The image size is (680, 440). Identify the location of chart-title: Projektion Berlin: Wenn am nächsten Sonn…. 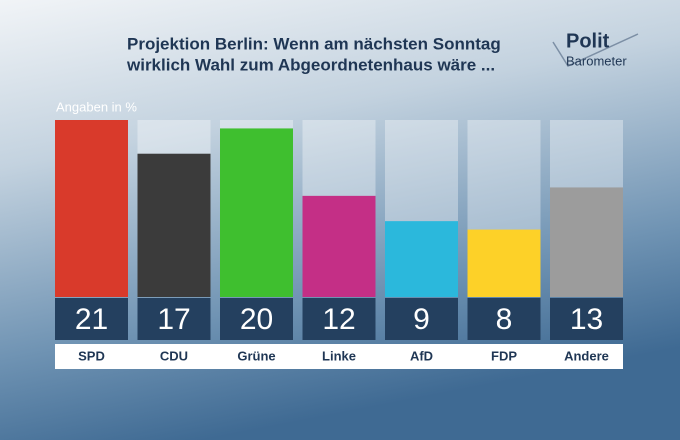
(314, 43).